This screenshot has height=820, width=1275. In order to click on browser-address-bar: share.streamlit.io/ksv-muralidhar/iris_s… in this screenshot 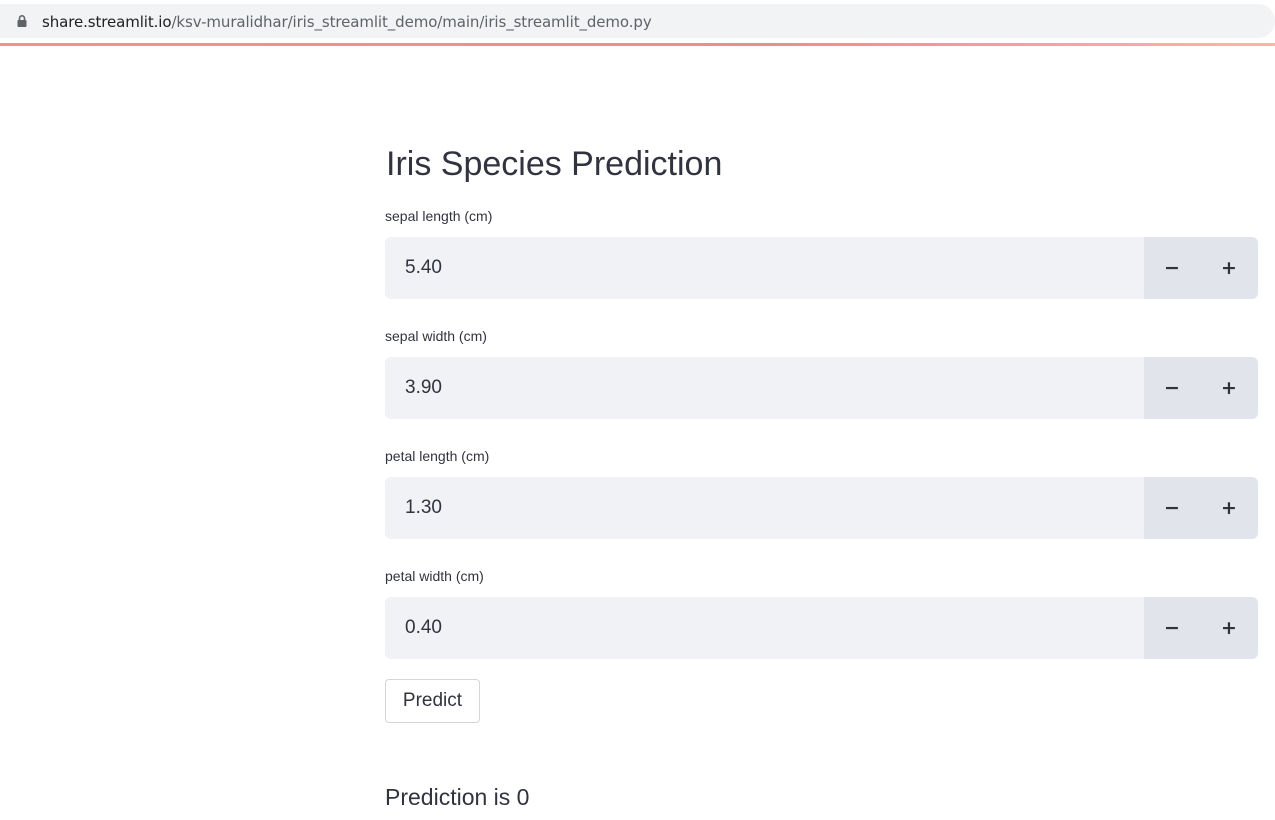, I will do `click(637, 23)`.